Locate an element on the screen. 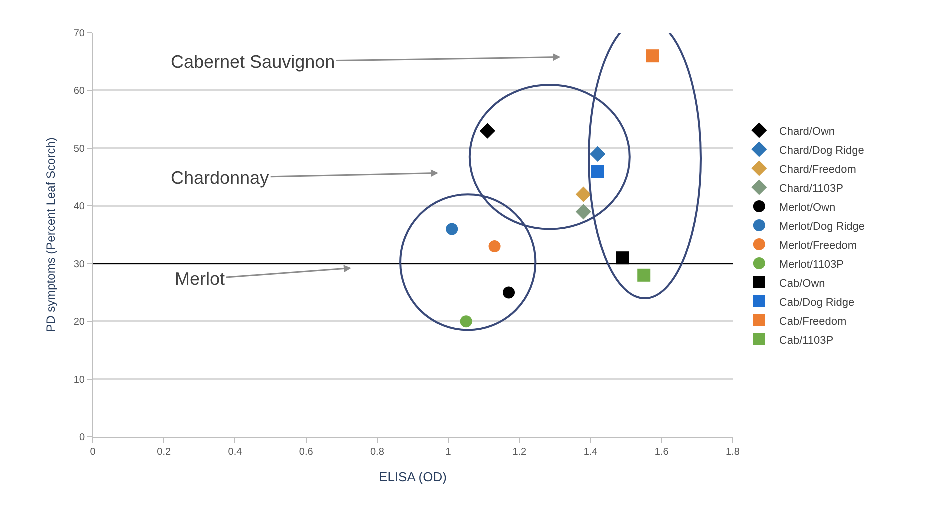  y-tick-label: 70 is located at coordinates (80, 34).